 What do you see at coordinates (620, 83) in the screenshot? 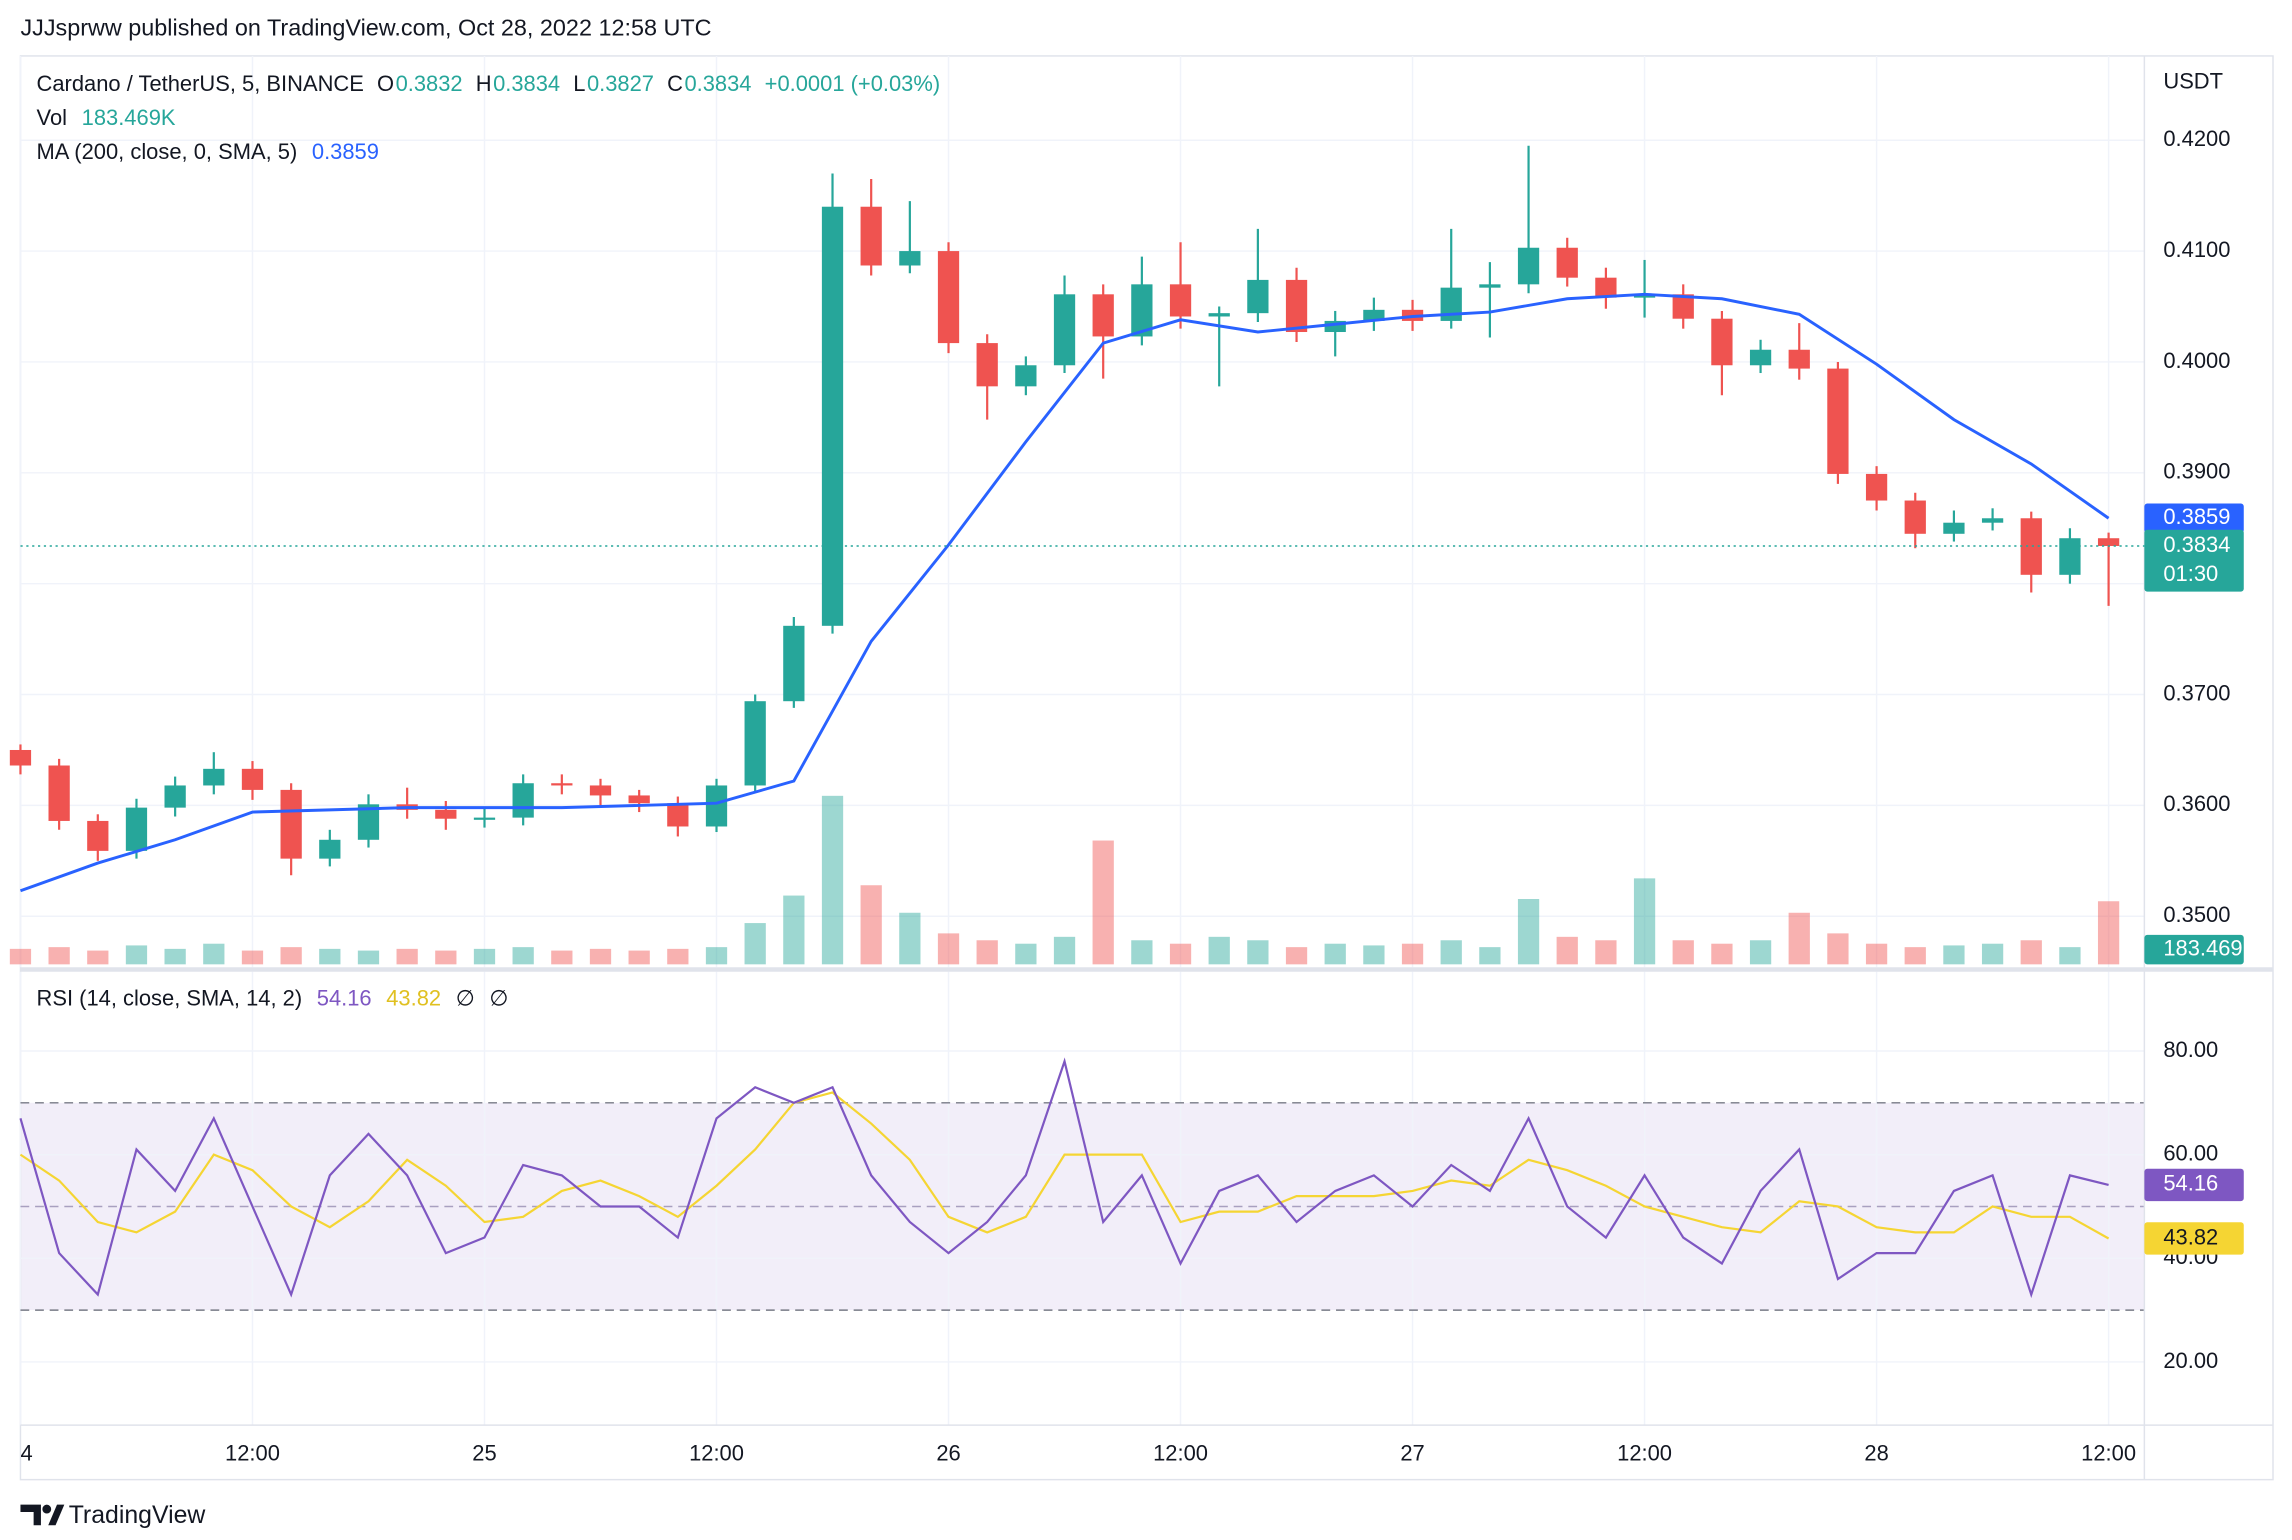
I see `ohlc-value: 0.3827` at bounding box center [620, 83].